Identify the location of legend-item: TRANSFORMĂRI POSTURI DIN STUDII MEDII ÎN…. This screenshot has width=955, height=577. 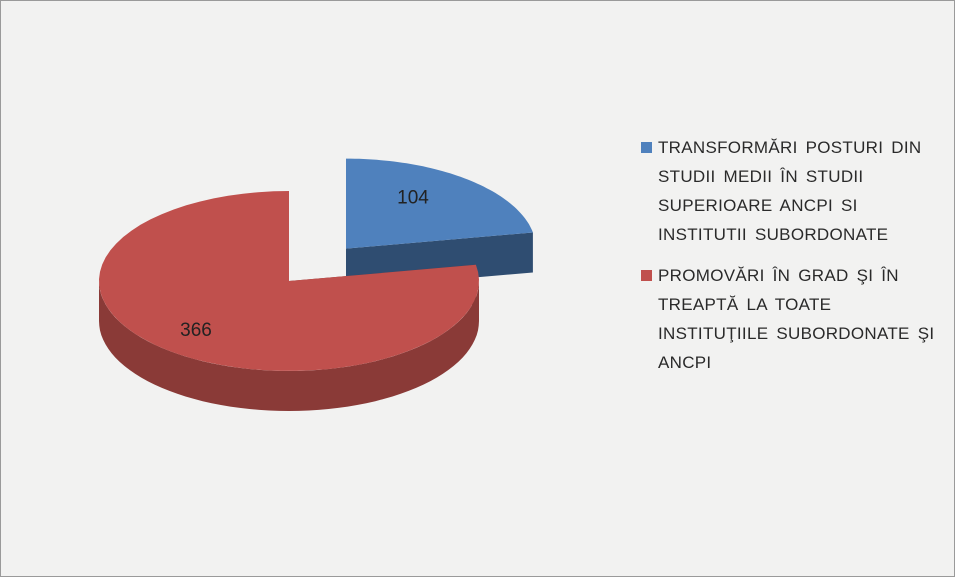
(793, 191).